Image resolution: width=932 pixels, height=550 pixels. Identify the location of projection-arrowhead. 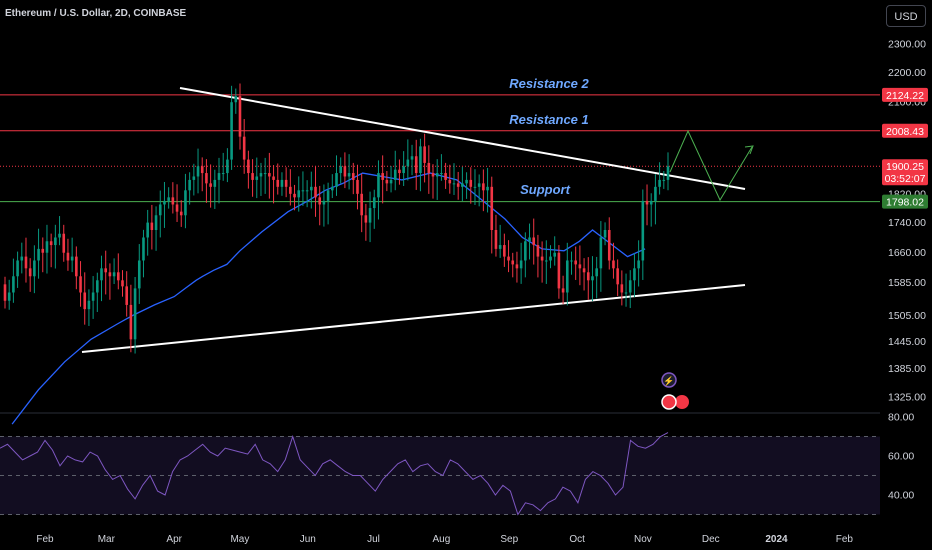
(749, 150).